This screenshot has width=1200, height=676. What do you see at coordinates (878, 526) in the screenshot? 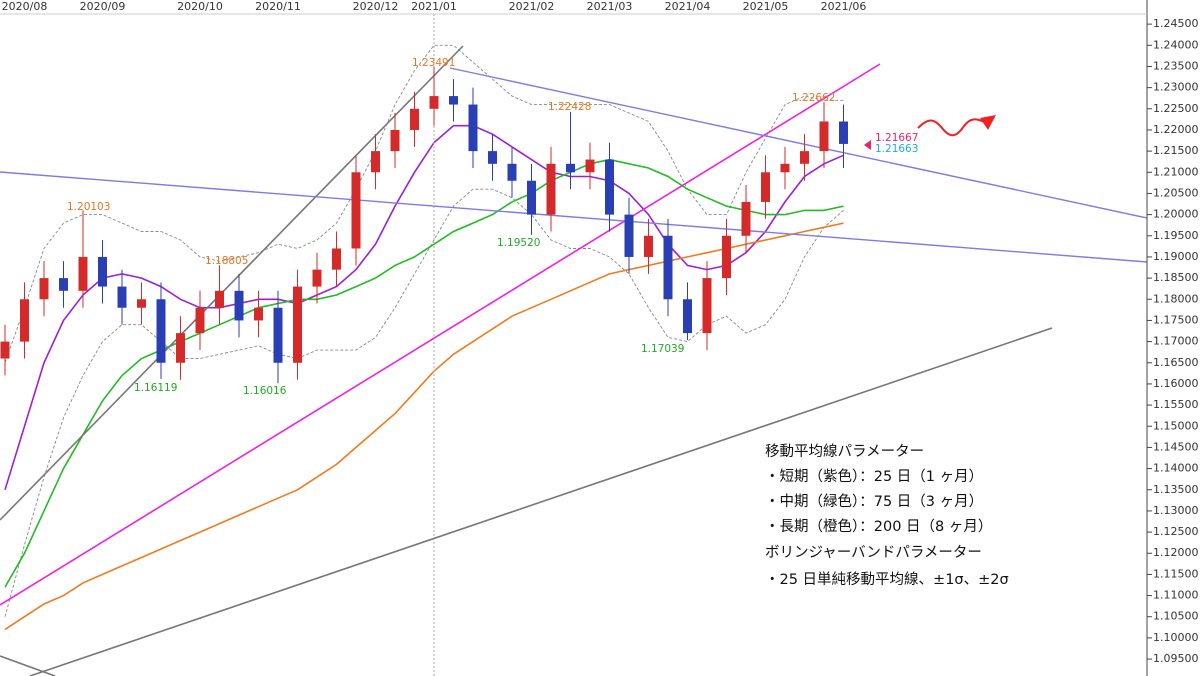
I see `note: ・長期（橙色）：200 日（8 ヶ月）` at bounding box center [878, 526].